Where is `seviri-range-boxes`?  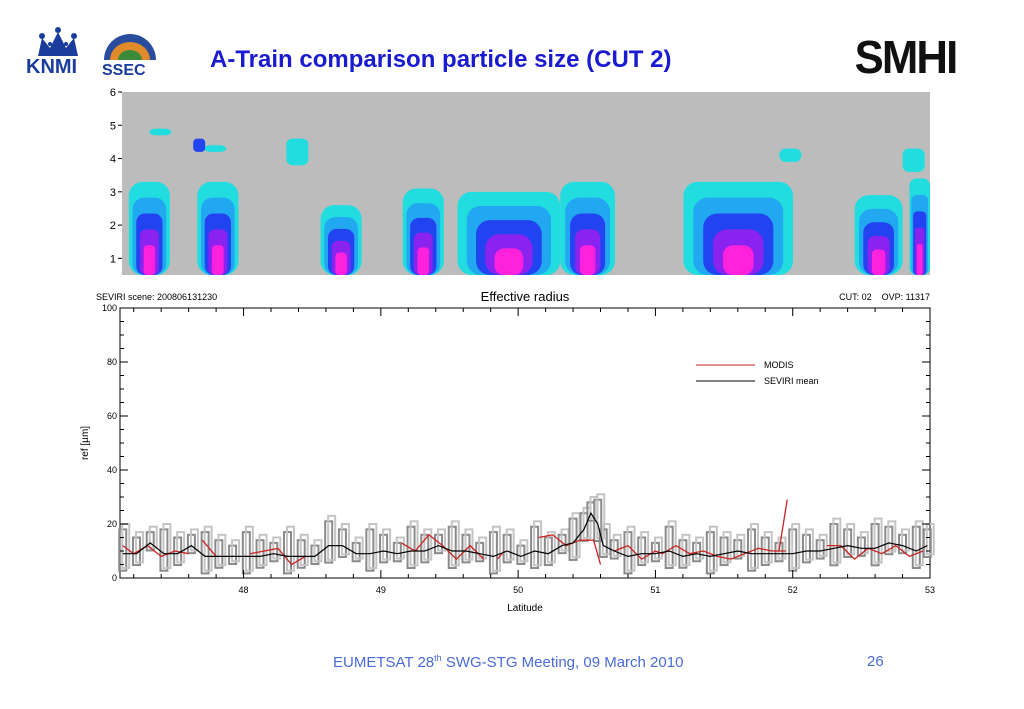 seviri-range-boxes is located at coordinates (526, 534).